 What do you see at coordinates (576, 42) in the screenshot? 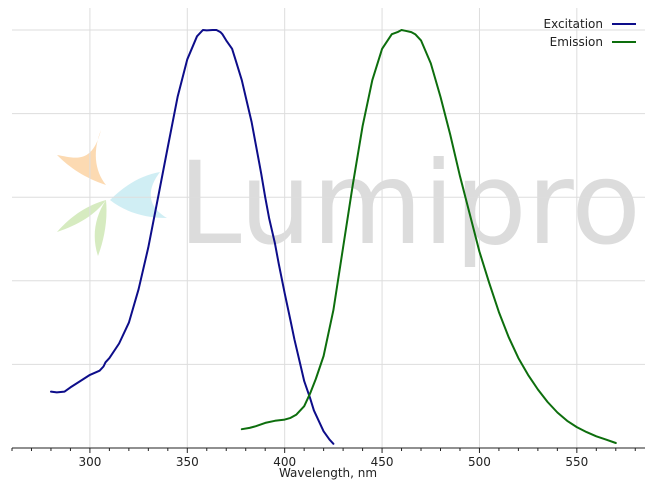
I see `legend-label-emission: Emission` at bounding box center [576, 42].